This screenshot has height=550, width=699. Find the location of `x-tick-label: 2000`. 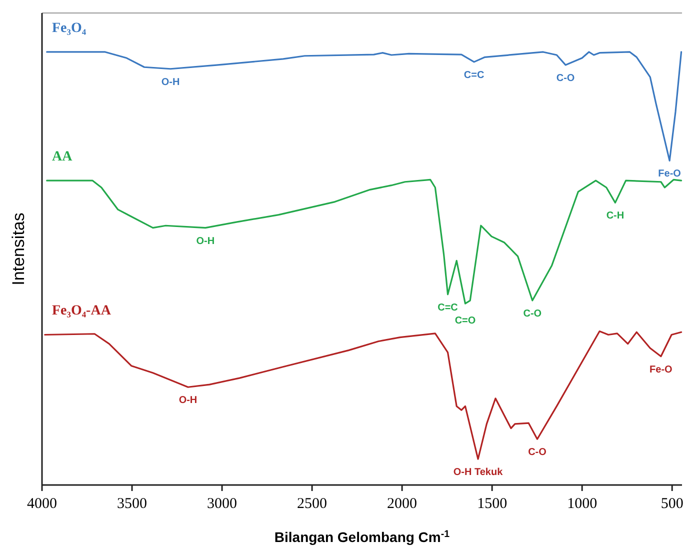

x-tick-label: 2000 is located at coordinates (402, 504).